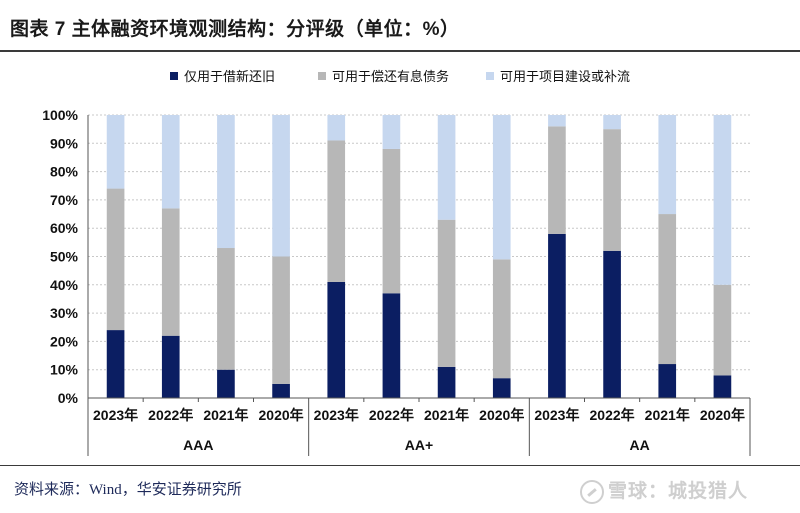 The width and height of the screenshot is (800, 513). Describe the element at coordinates (390, 76) in the screenshot. I see `legend-label-2: 可用于偿还有息债务` at that location.